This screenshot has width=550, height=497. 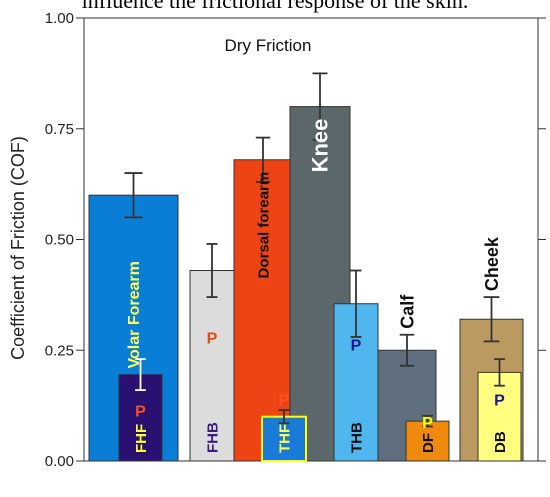 What do you see at coordinates (263, 225) in the screenshot?
I see `bar-label: Dorsal forearm` at bounding box center [263, 225].